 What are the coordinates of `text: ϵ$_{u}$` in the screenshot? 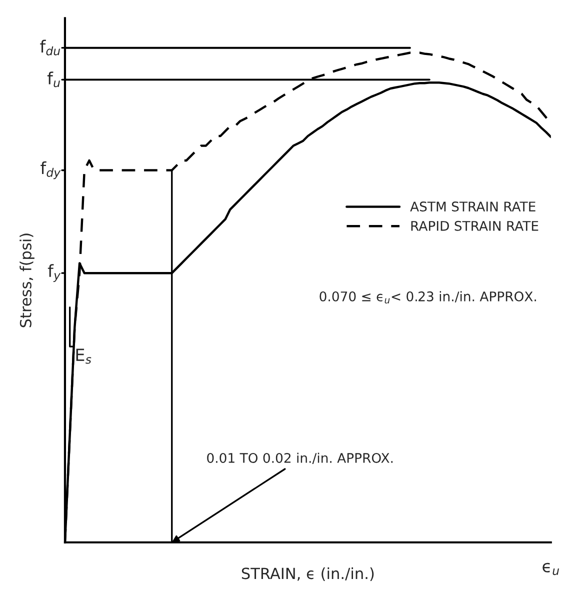 It's located at (550, 569).